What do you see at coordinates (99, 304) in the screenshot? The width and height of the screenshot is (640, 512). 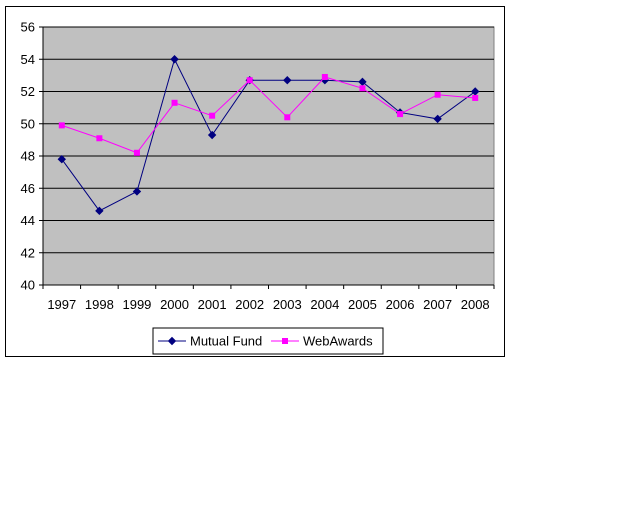 I see `x-tick-label: 1998` at bounding box center [99, 304].